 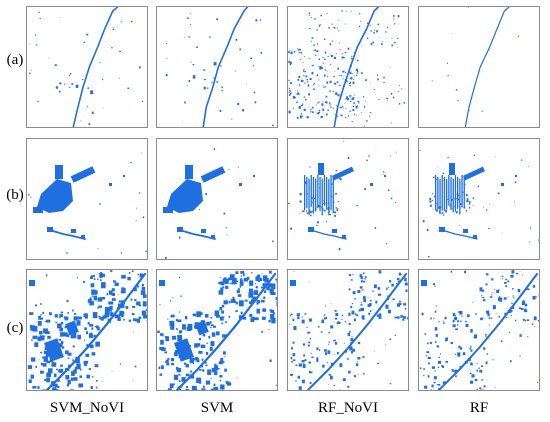 I want to click on classification-map-c-svm, so click(x=217, y=330).